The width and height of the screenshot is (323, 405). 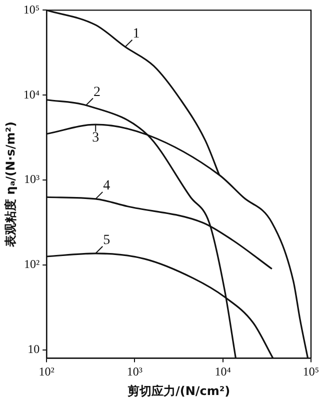 I want to click on x-tick-label: 10⁴, so click(x=222, y=371).